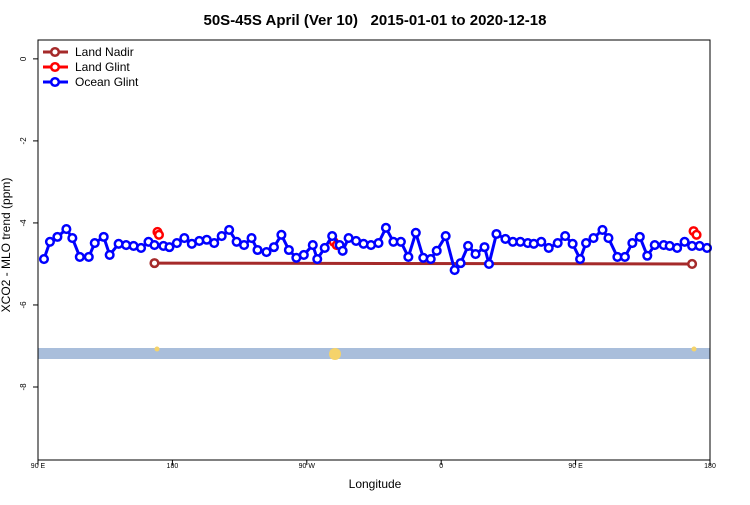 Image resolution: width=750 pixels, height=505 pixels. What do you see at coordinates (423, 263) in the screenshot?
I see `series-line` at bounding box center [423, 263].